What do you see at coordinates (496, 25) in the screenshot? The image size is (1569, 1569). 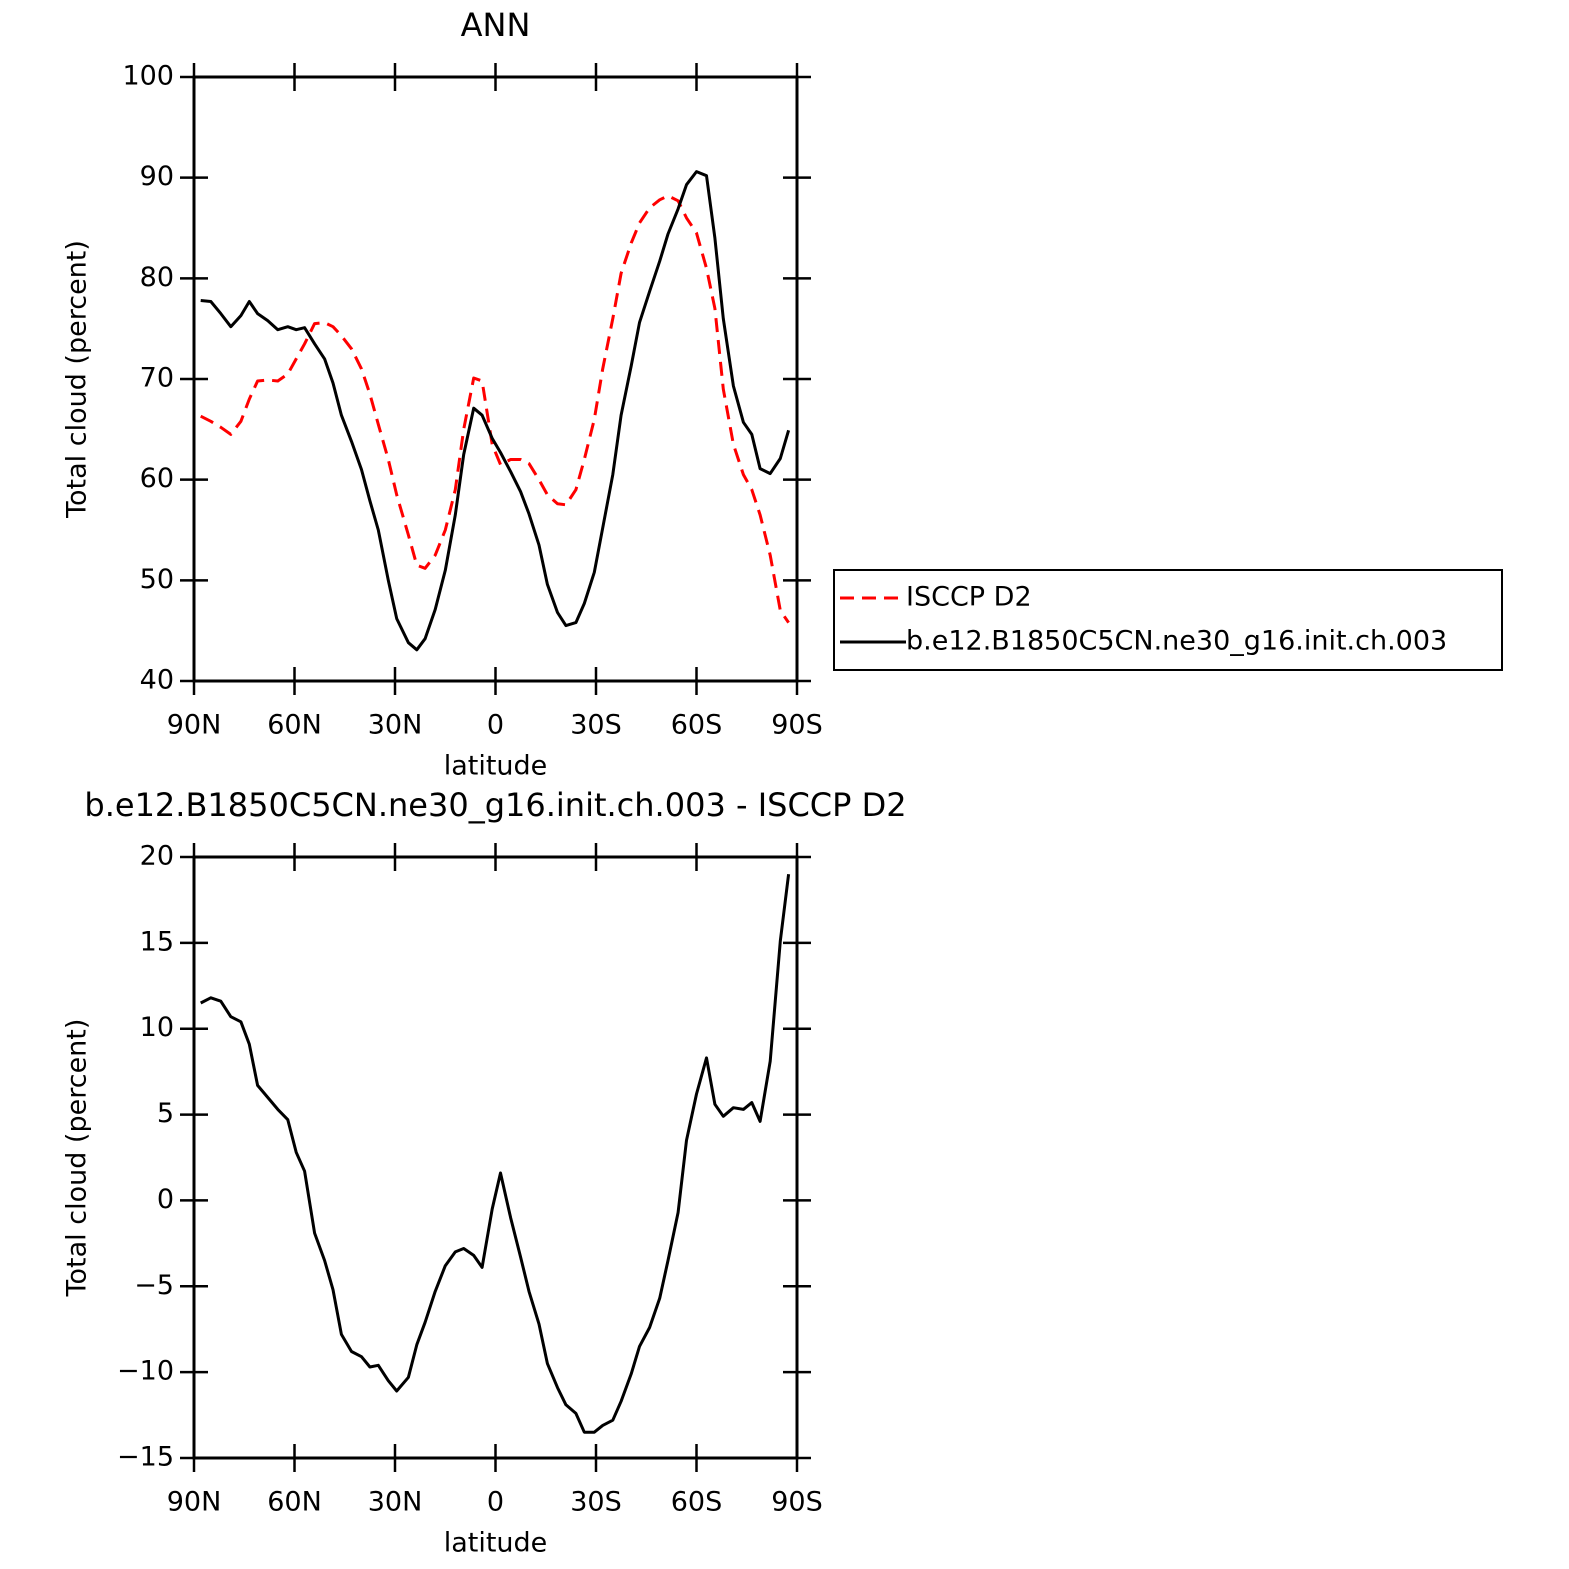 I see `chart-title: ANN` at bounding box center [496, 25].